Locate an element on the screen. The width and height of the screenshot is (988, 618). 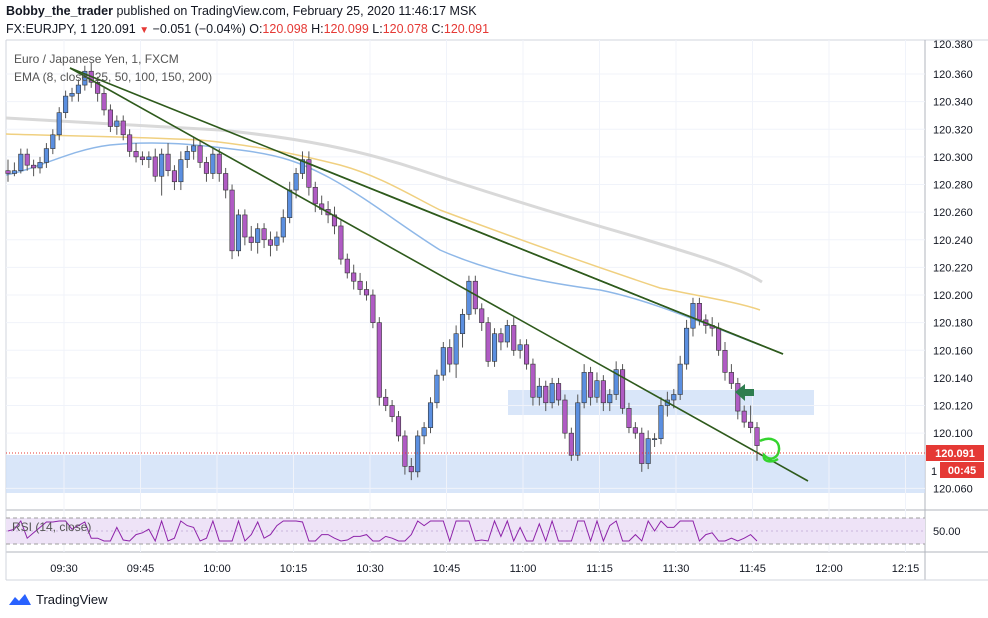
price-tick-label: 120.140 is located at coordinates (953, 379).